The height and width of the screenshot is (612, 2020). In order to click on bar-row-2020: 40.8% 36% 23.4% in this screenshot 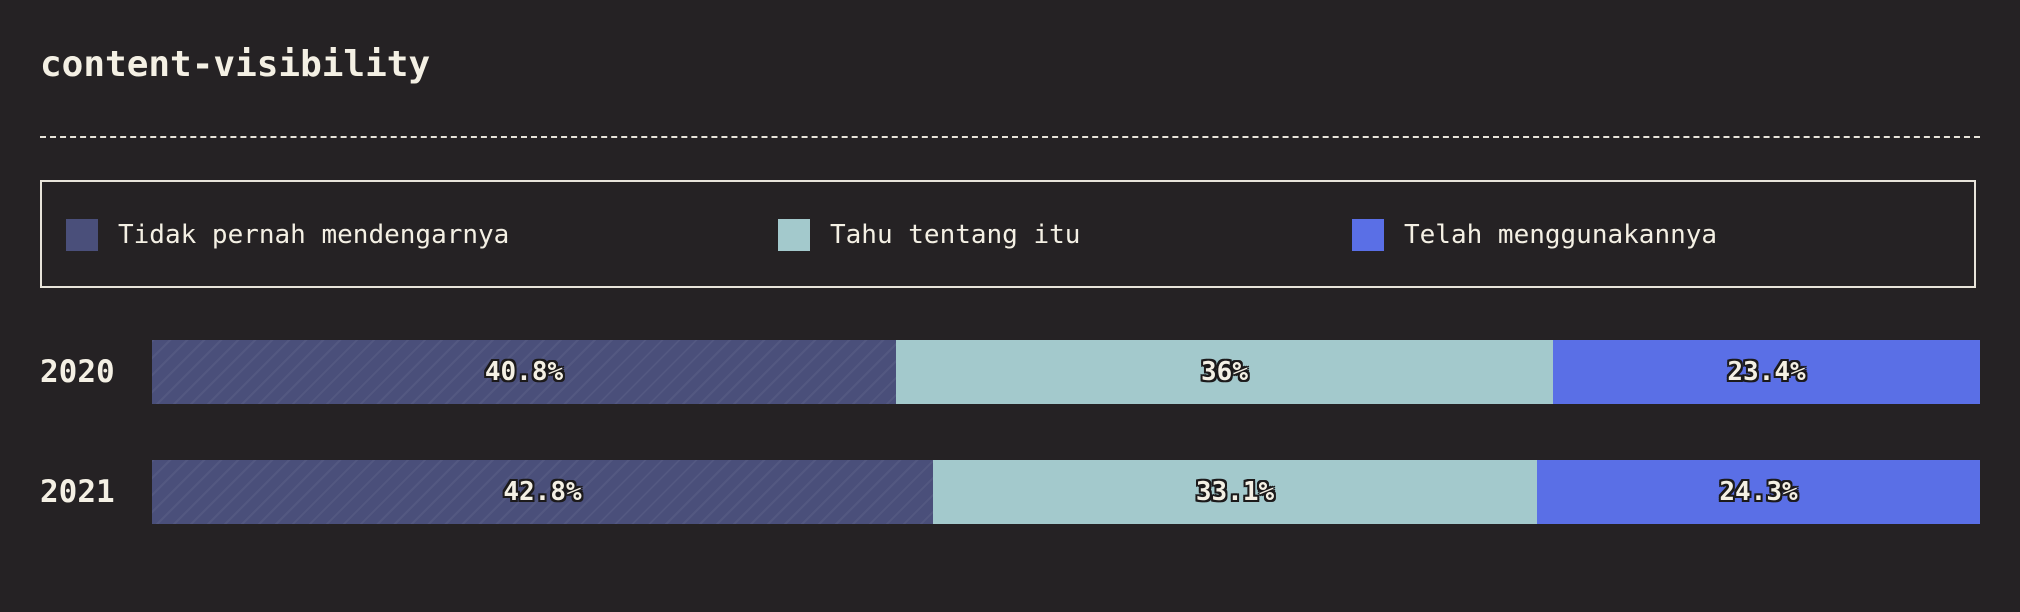, I will do `click(1066, 372)`.